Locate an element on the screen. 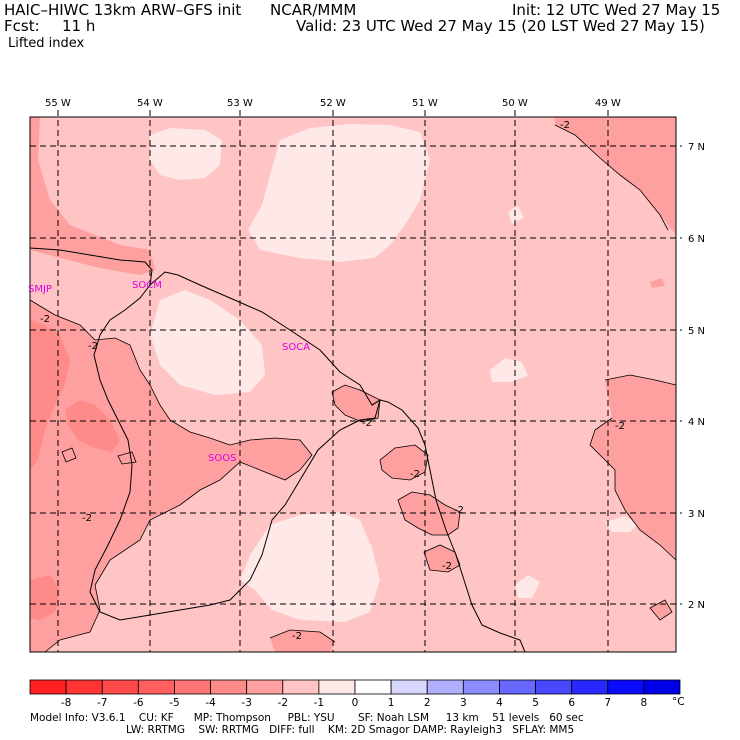 Image resolution: width=740 pixels, height=740 pixels. longitude-labels: 55 W 54 W 53 W 52 W 51 W 50 W 49 W is located at coordinates (333, 103).